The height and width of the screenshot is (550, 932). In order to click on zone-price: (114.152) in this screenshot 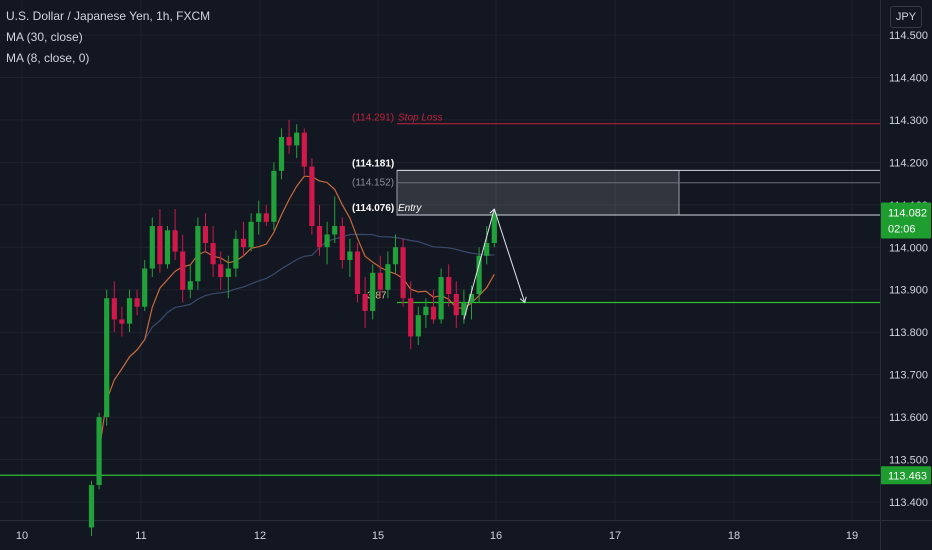, I will do `click(373, 183)`.